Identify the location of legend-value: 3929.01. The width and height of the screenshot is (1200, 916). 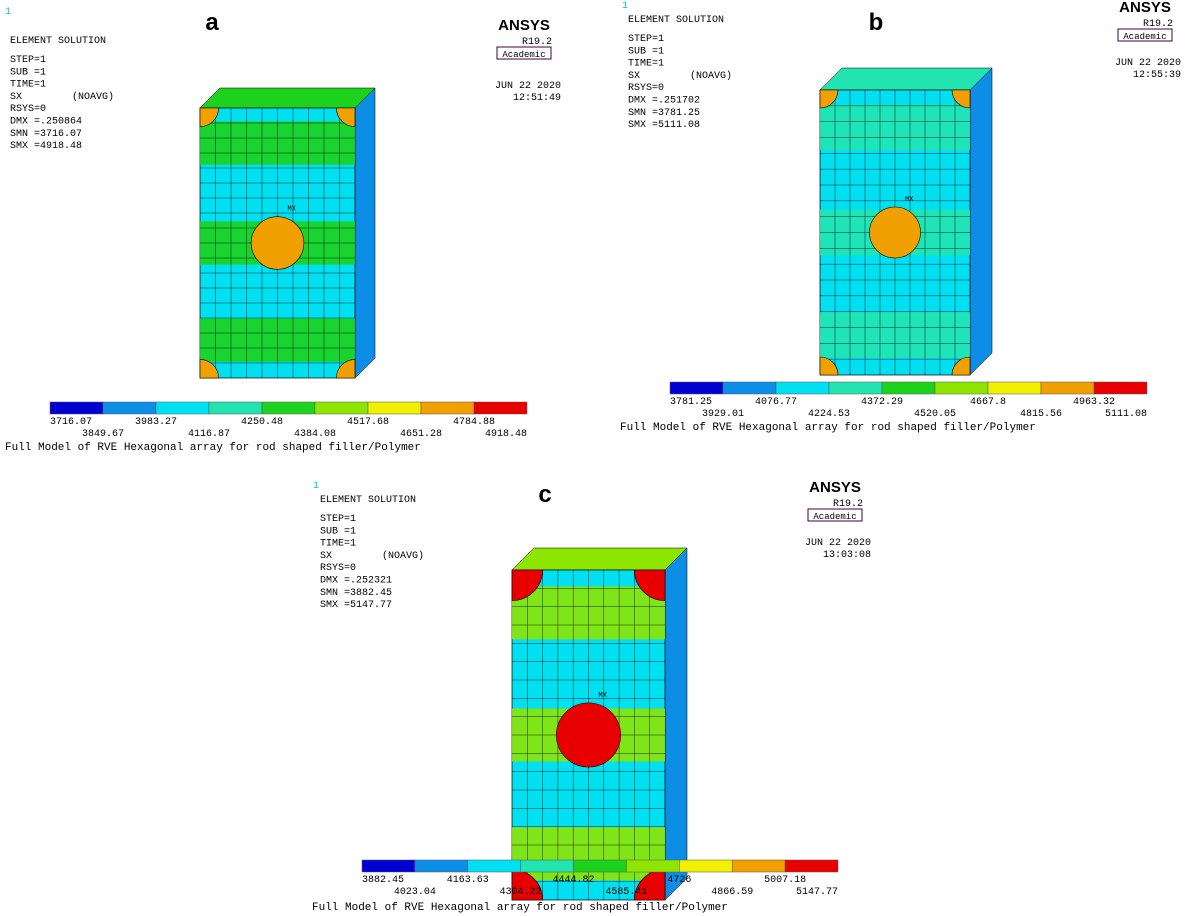
(723, 414).